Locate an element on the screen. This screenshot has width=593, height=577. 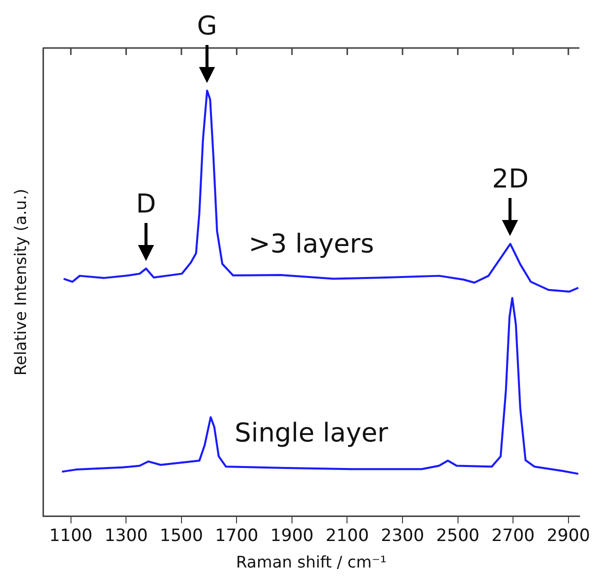
series-label: Single layer is located at coordinates (311, 433).